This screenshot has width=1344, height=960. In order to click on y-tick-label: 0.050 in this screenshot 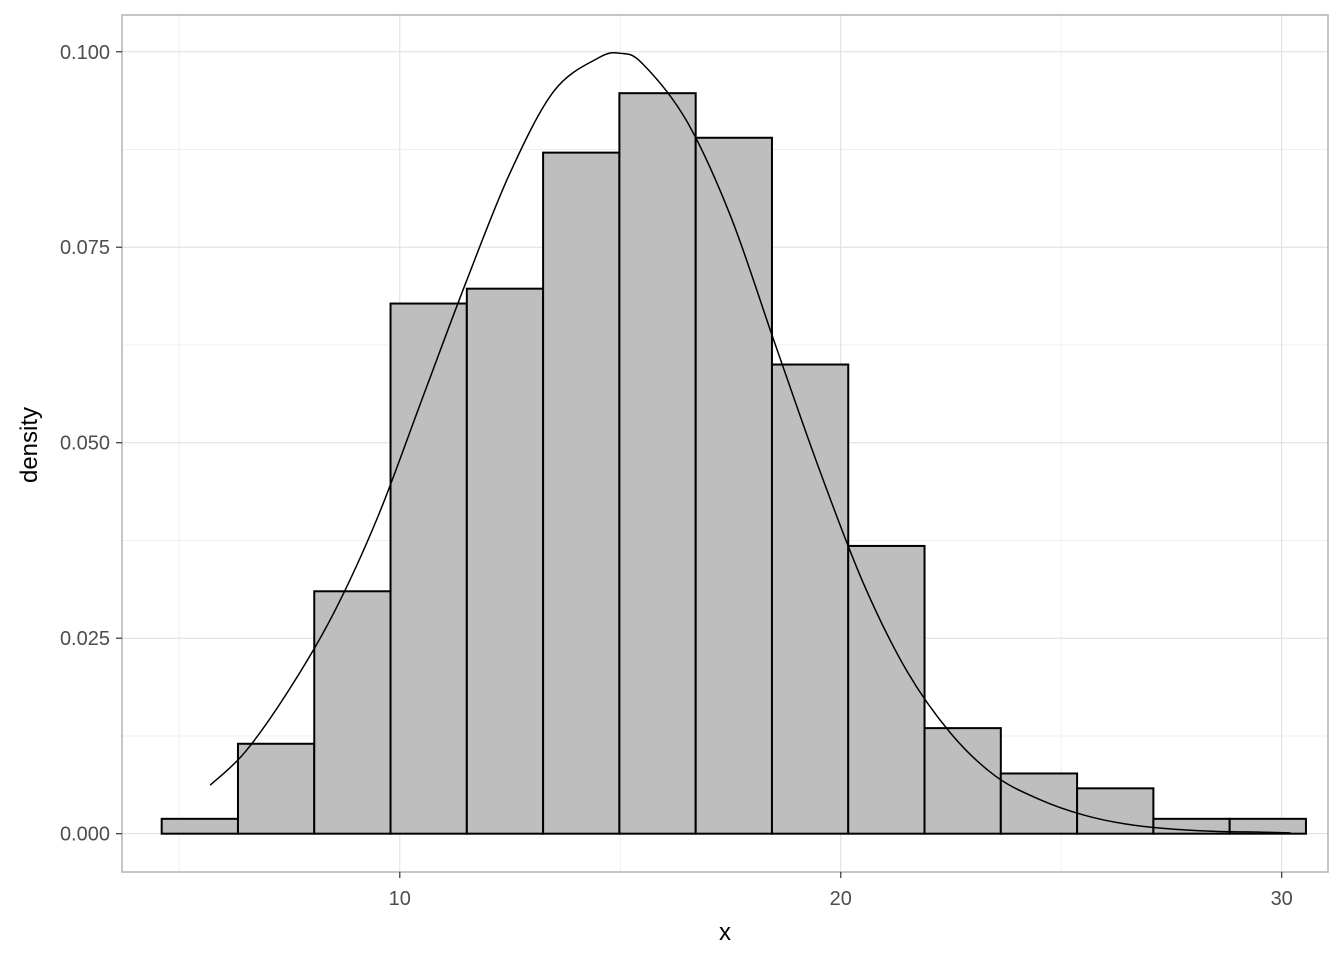, I will do `click(85, 444)`.